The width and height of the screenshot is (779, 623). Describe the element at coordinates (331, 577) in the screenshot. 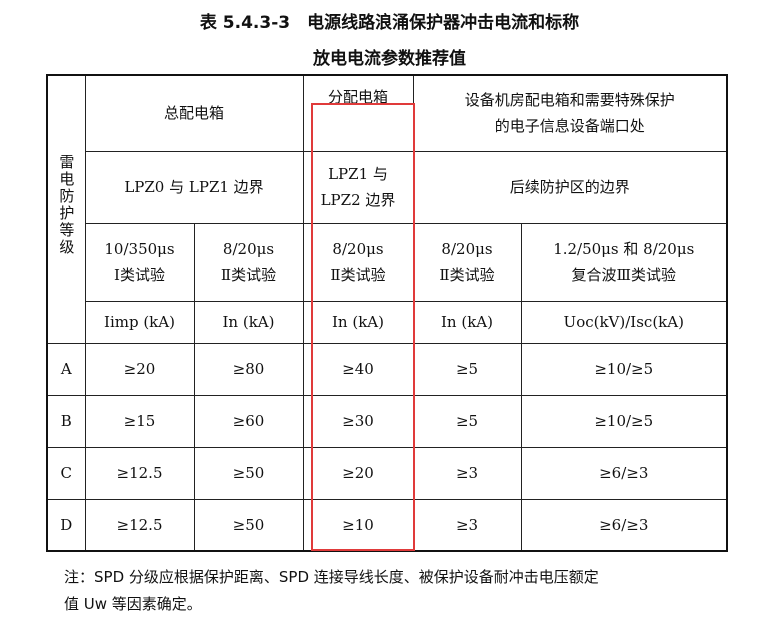

I see `note-line1: 注：SPD 分级应根据保护距离、SPD 连接导线长度、被保护设备耐冲击电压额定` at that location.